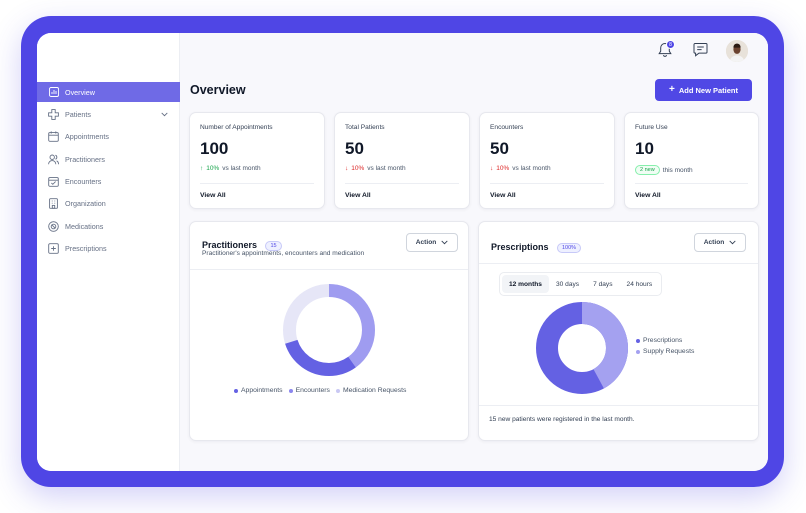  What do you see at coordinates (647, 170) in the screenshot?
I see `new-badge: 2 new` at bounding box center [647, 170].